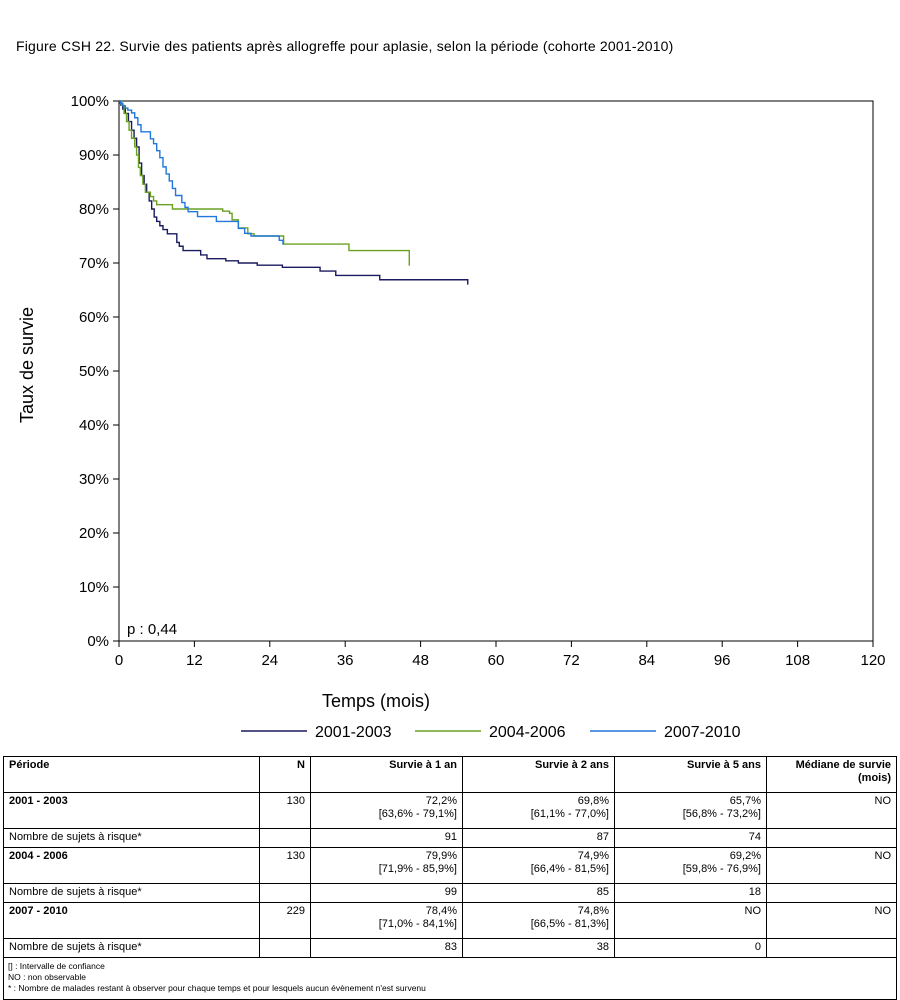 The image size is (900, 1000). I want to click on p-value-annotation: p : 0,44, so click(152, 629).